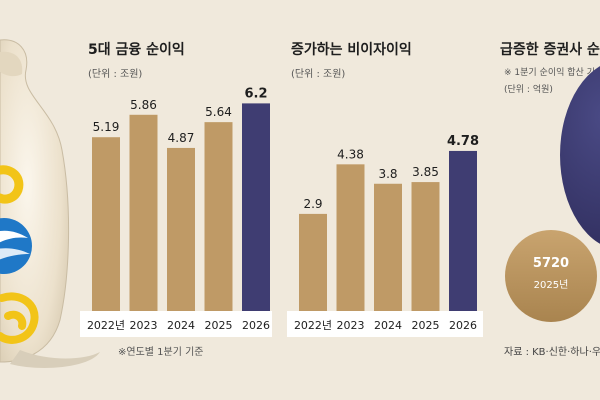  I want to click on yellow-swirl-logo, so click(19, 318).